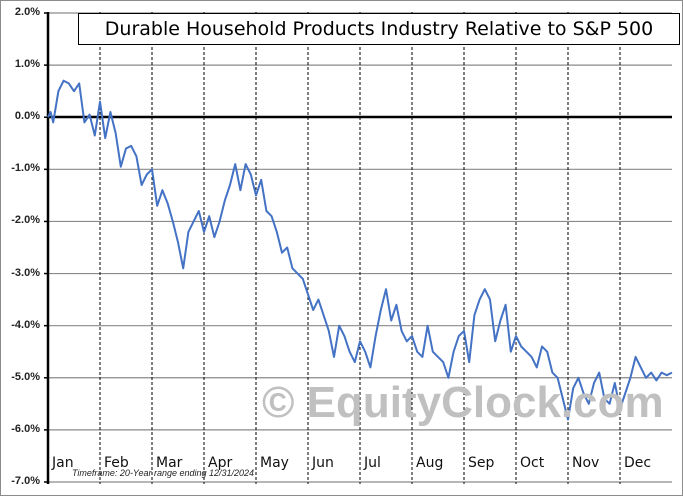 The height and width of the screenshot is (496, 683). What do you see at coordinates (481, 463) in the screenshot?
I see `x-tick-label: Sep` at bounding box center [481, 463].